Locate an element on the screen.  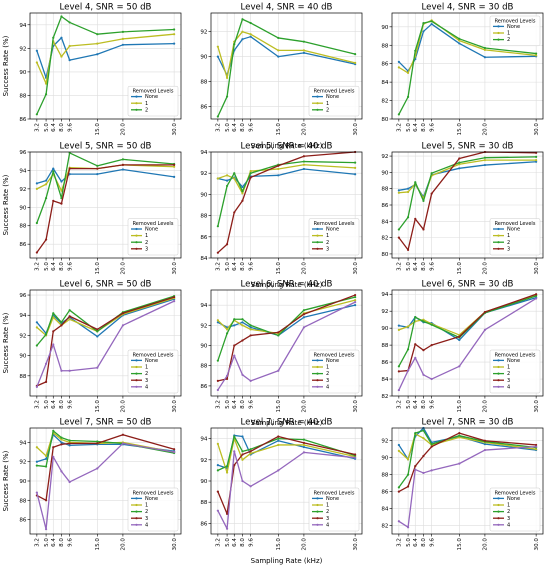
x-tick-label: 30.0 is located at coordinates (356, 406).